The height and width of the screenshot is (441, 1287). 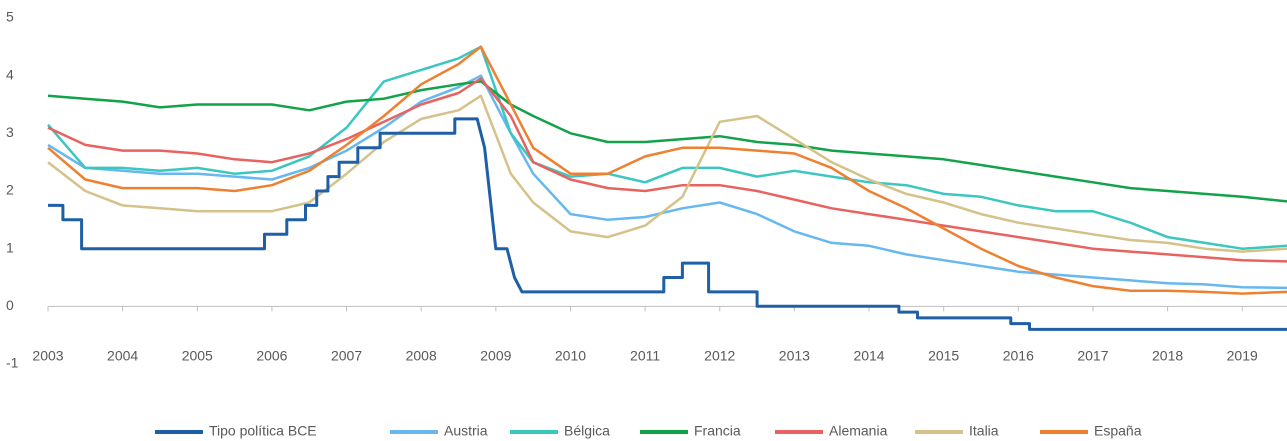 What do you see at coordinates (346, 356) in the screenshot?
I see `x-tick-label: 2007` at bounding box center [346, 356].